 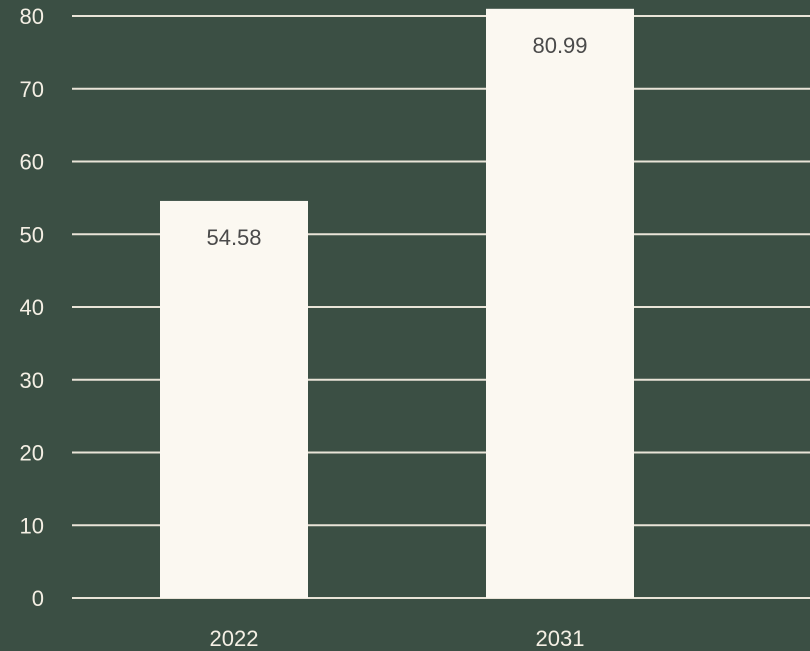 I want to click on x-axis-tick-labels: 2022 2031, so click(x=397, y=638).